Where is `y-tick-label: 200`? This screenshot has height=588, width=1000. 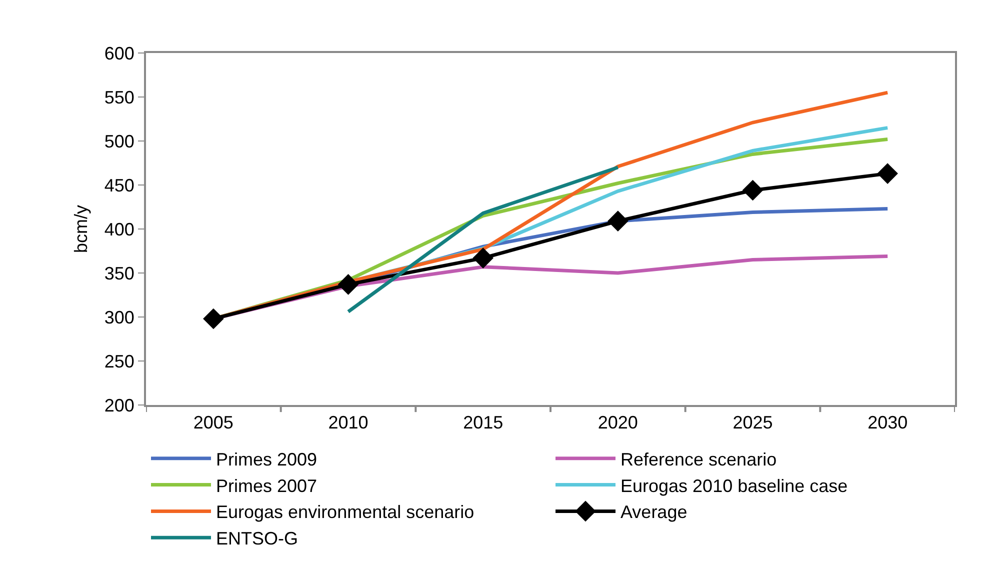
y-tick-label: 200 is located at coordinates (119, 405).